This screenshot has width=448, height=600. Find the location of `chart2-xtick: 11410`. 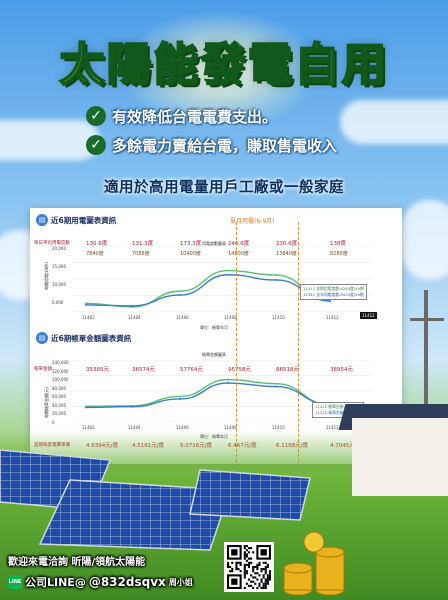

chart2-xtick: 11410 is located at coordinates (278, 427).